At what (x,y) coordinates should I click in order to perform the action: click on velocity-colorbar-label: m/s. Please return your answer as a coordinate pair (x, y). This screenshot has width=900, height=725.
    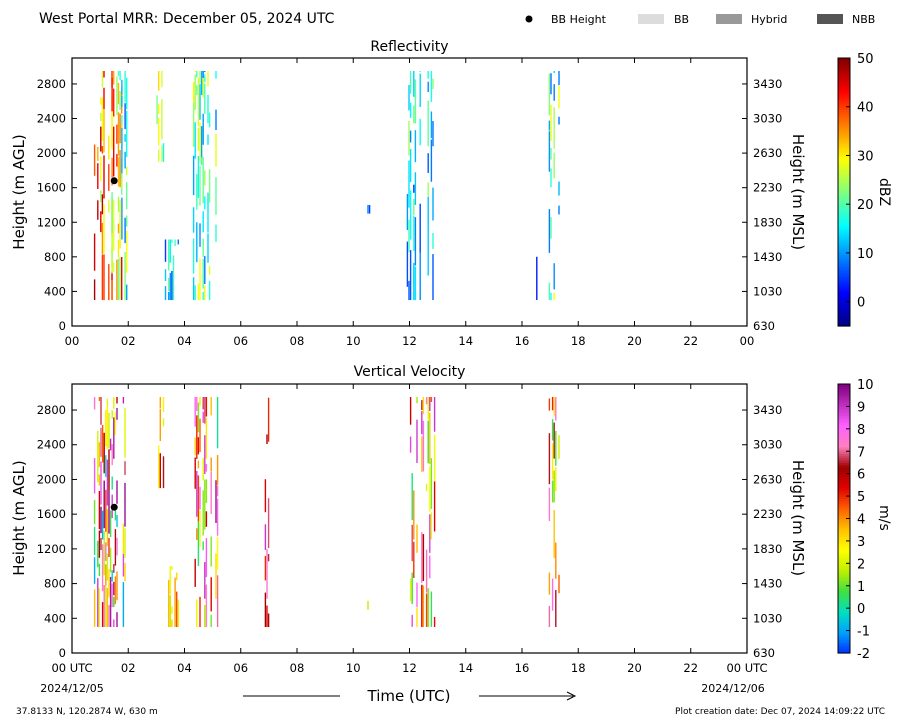
    Looking at the image, I should click on (884, 518).